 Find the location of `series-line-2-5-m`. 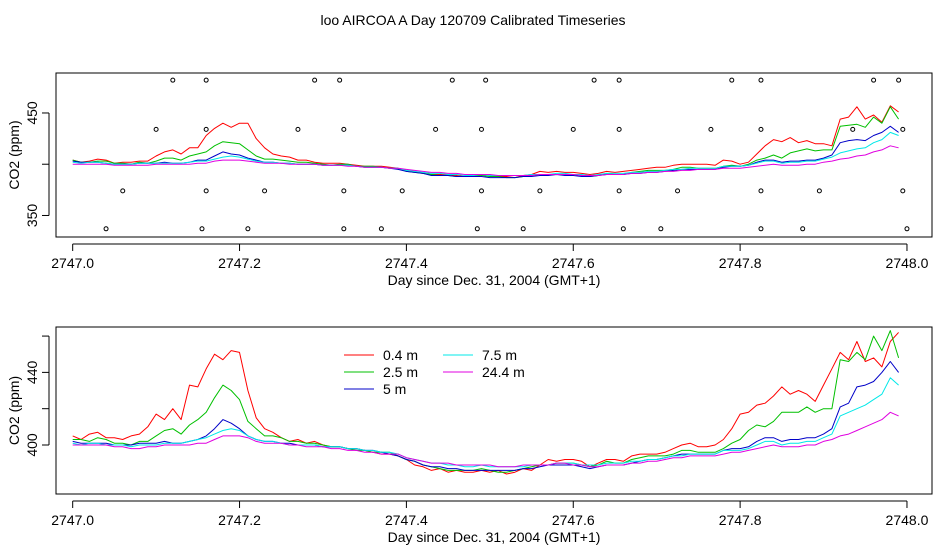

series-line-2-5-m is located at coordinates (486, 142).